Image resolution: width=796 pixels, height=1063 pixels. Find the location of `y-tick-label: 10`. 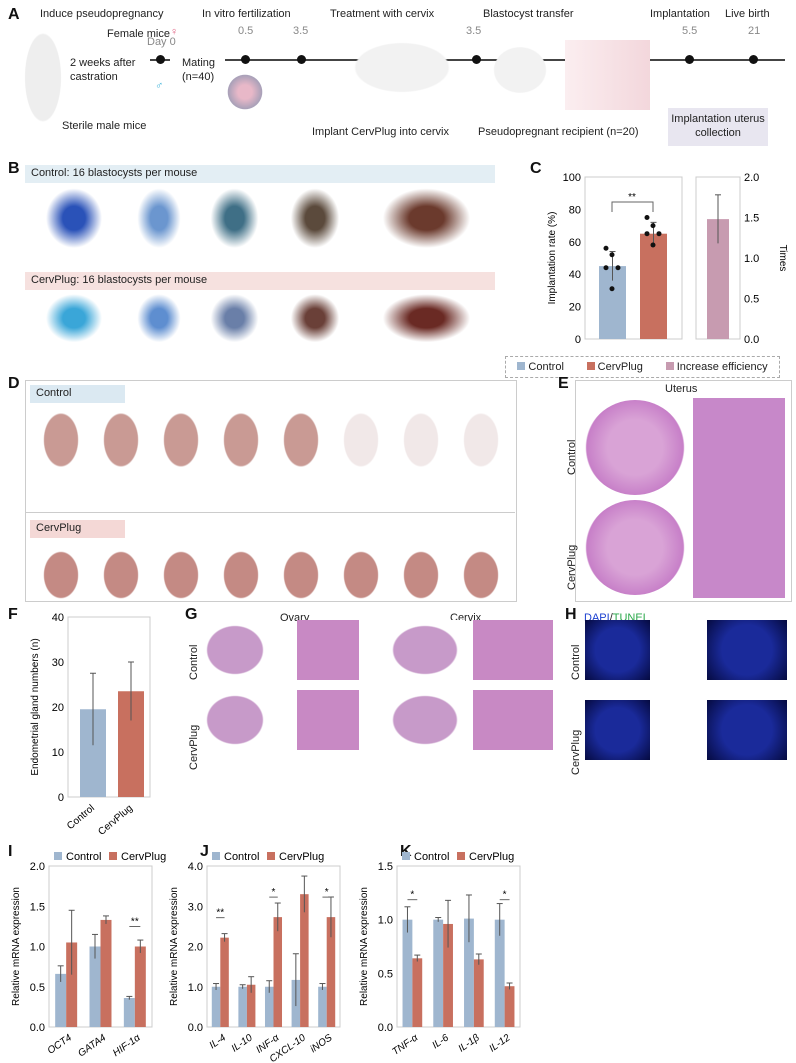

y-tick-label: 10 is located at coordinates (58, 753).